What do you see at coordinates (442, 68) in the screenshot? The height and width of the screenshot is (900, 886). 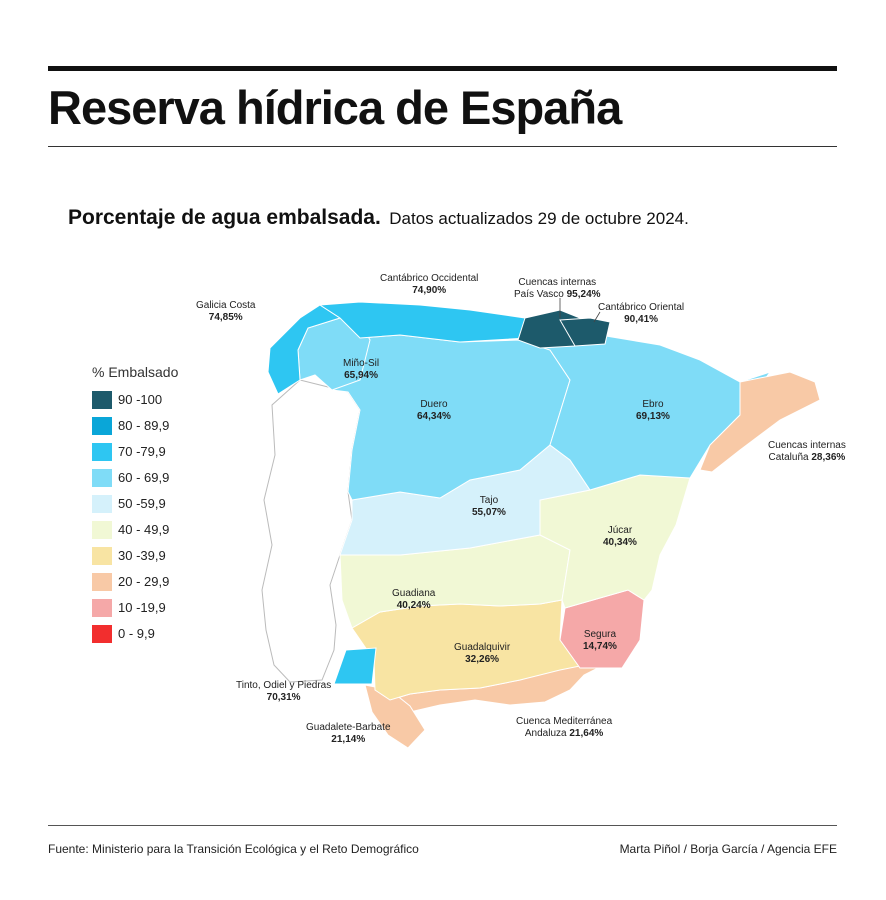 I see `top-rule` at bounding box center [442, 68].